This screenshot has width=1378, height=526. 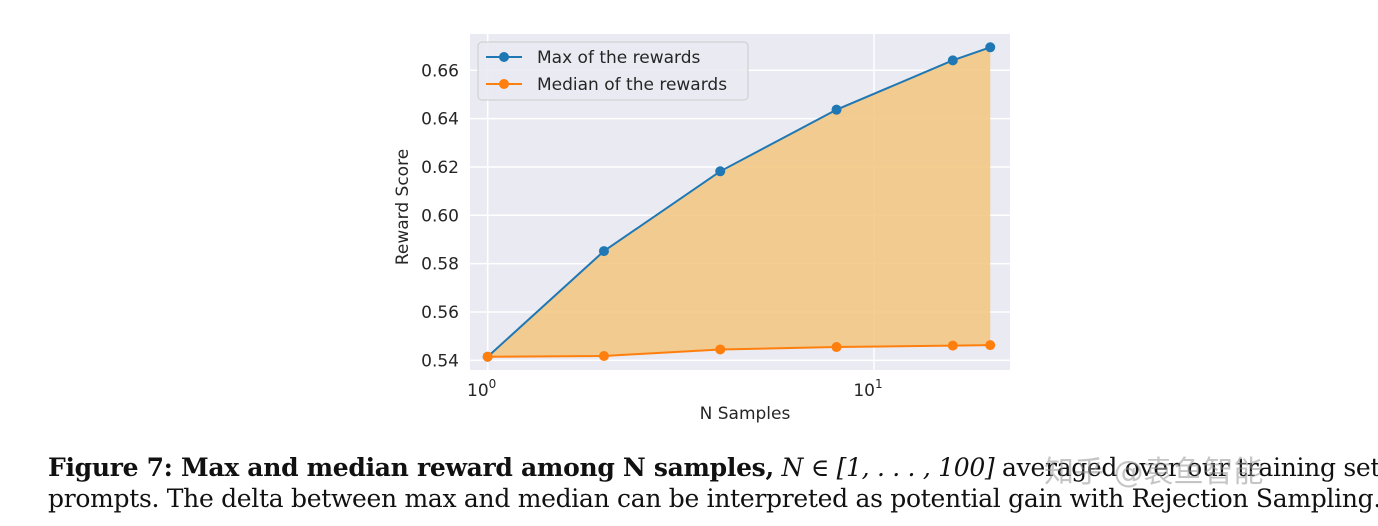 I want to click on legend-label: Max of the rewards, so click(x=619, y=58).